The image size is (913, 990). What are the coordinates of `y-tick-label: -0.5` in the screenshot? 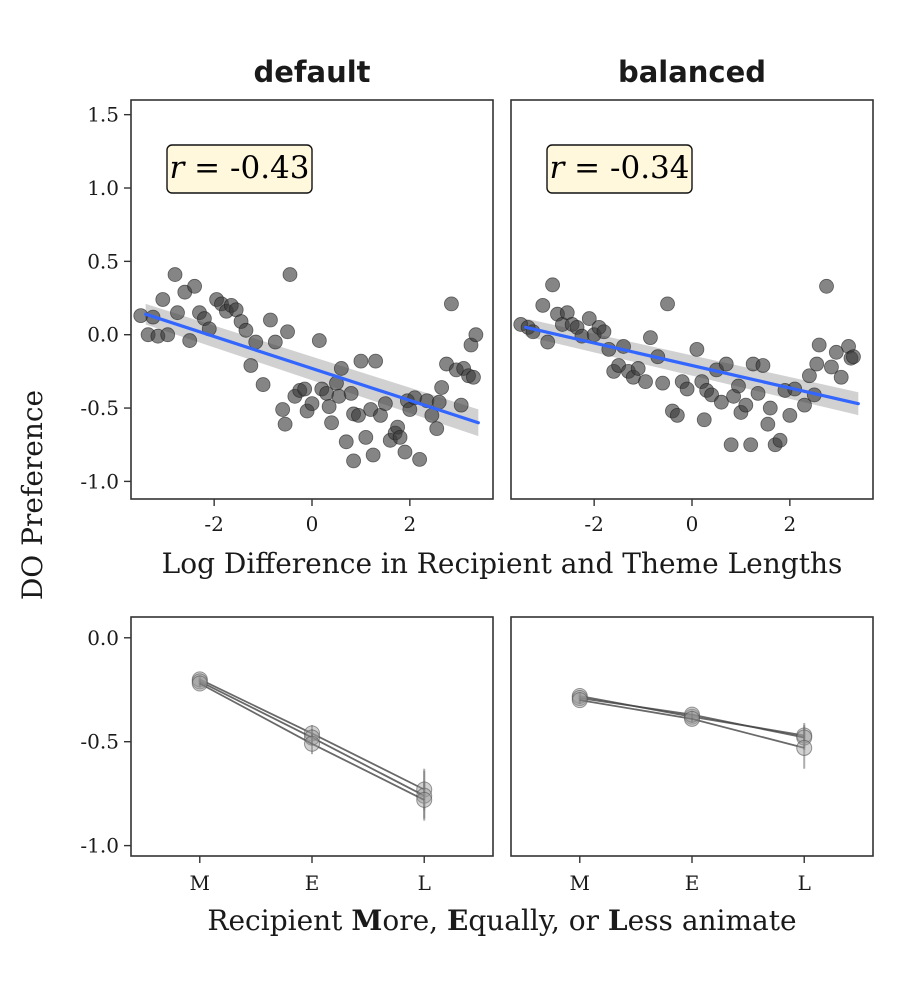 It's located at (99, 742).